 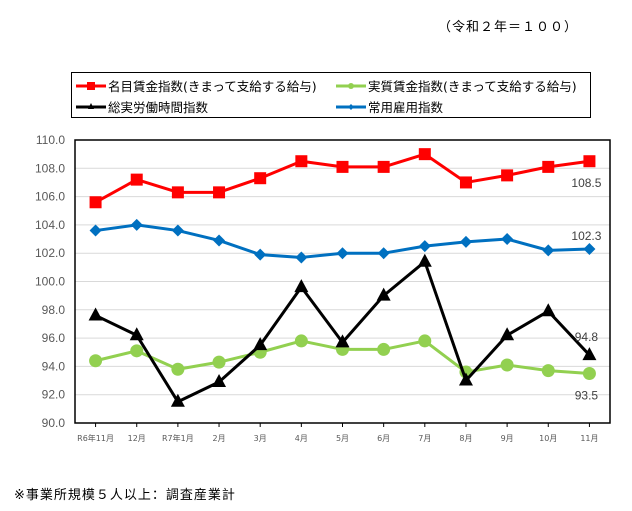 I want to click on x-tick-label: R6年11月, so click(x=95, y=438).